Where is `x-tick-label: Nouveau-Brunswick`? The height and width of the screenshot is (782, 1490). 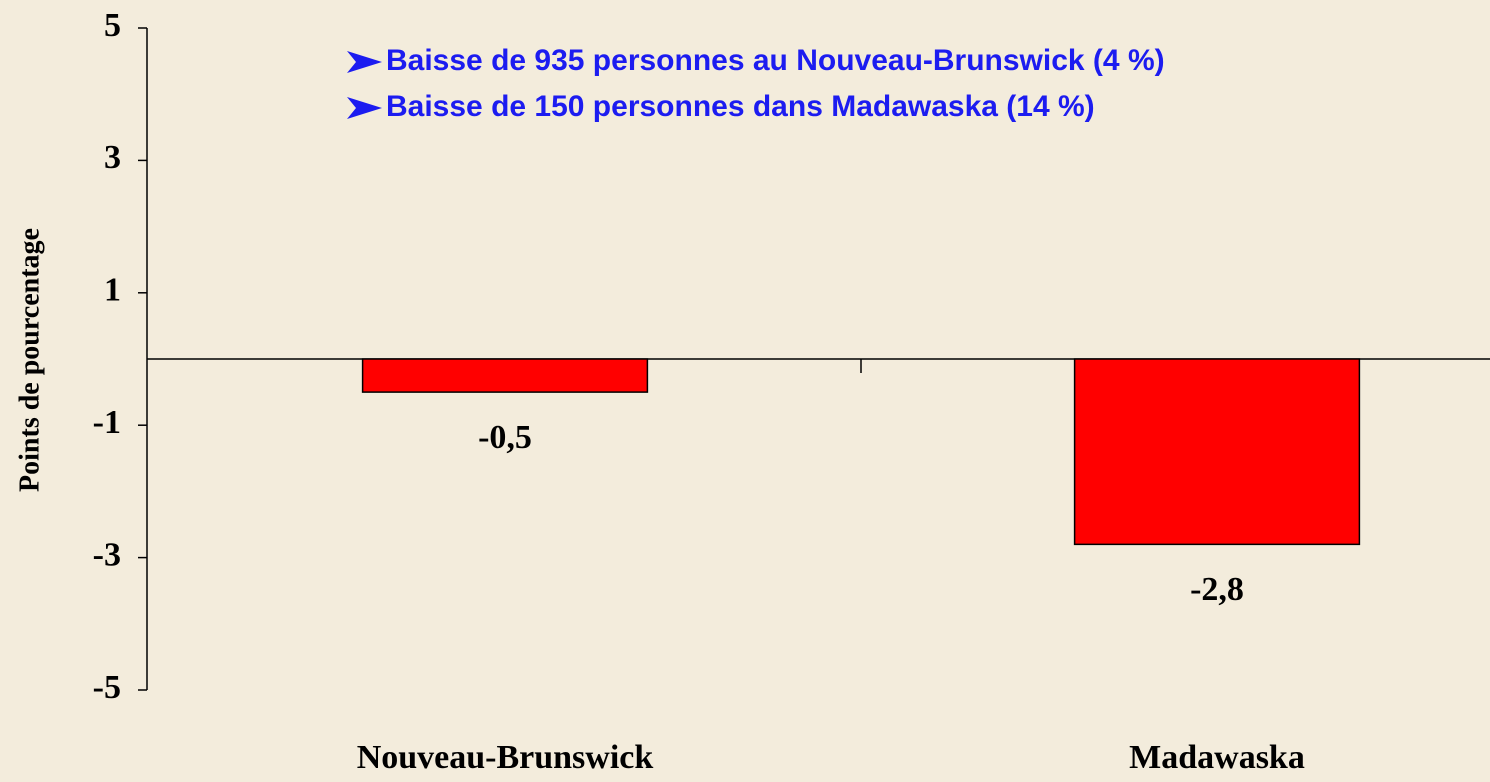
x-tick-label: Nouveau-Brunswick is located at coordinates (505, 757).